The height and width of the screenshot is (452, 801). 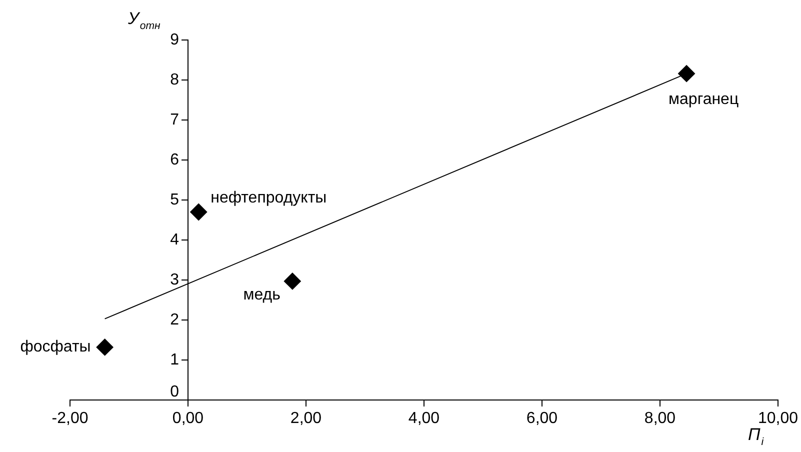 I want to click on y-tick-label: 3, so click(x=175, y=279).